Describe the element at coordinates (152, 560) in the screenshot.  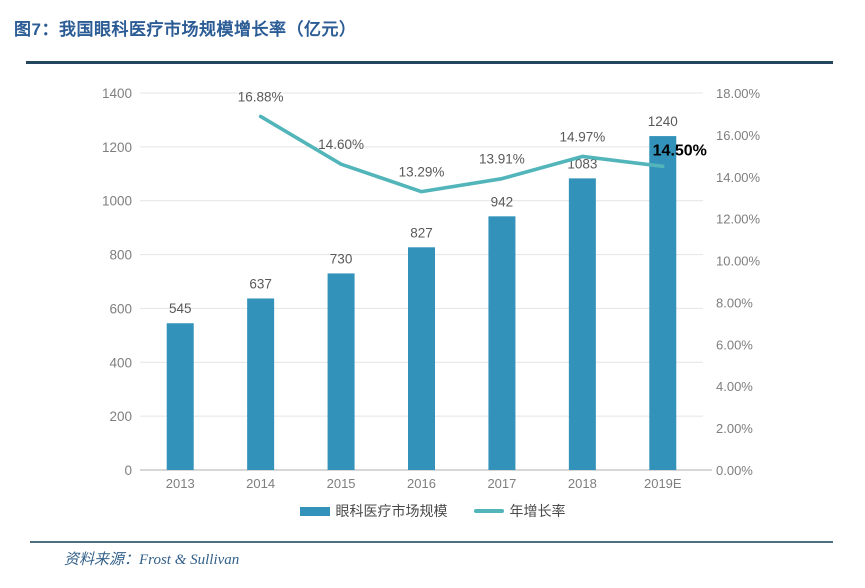
I see `source-attribution: 资料来源：Frost & Sullivan` at that location.